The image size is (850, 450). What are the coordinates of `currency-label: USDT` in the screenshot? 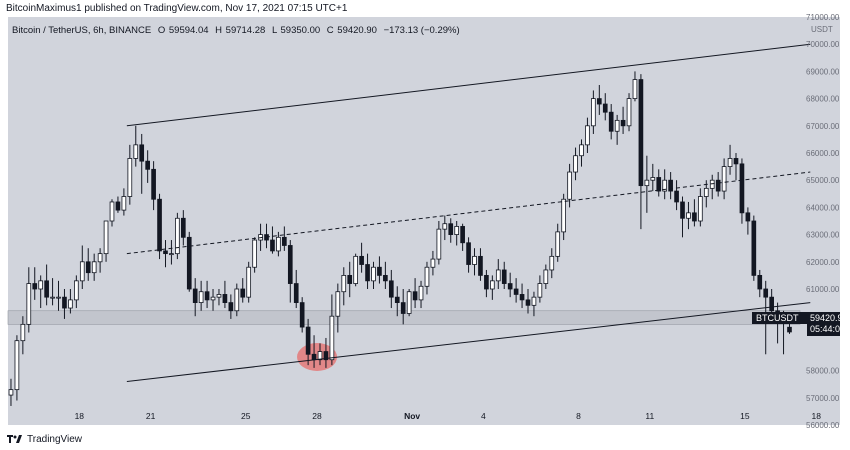 It's located at (822, 29).